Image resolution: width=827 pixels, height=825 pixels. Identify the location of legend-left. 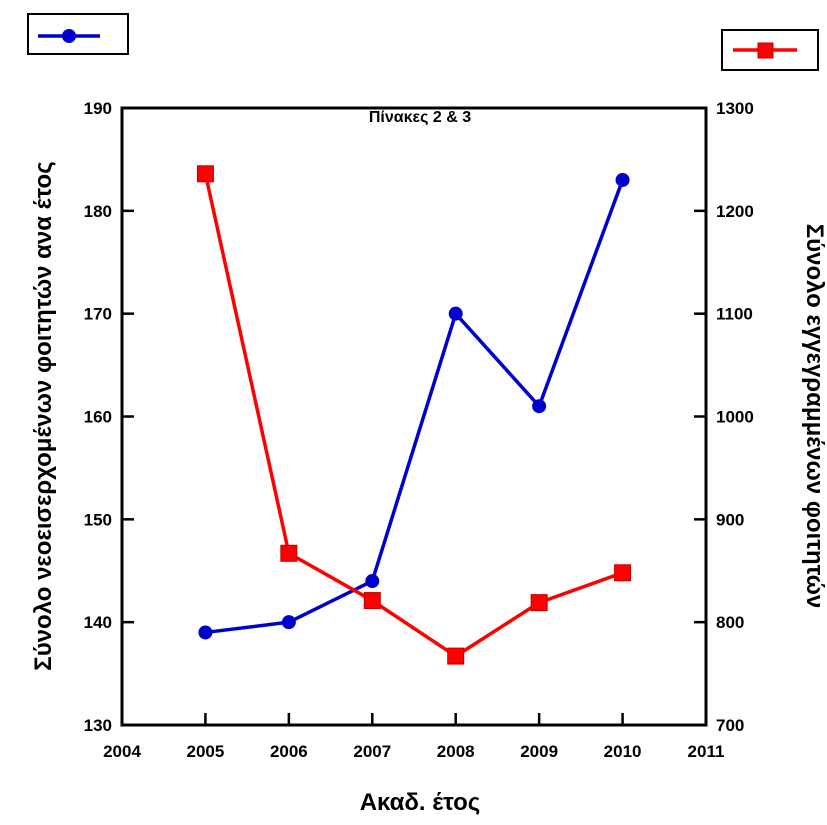
(78, 34).